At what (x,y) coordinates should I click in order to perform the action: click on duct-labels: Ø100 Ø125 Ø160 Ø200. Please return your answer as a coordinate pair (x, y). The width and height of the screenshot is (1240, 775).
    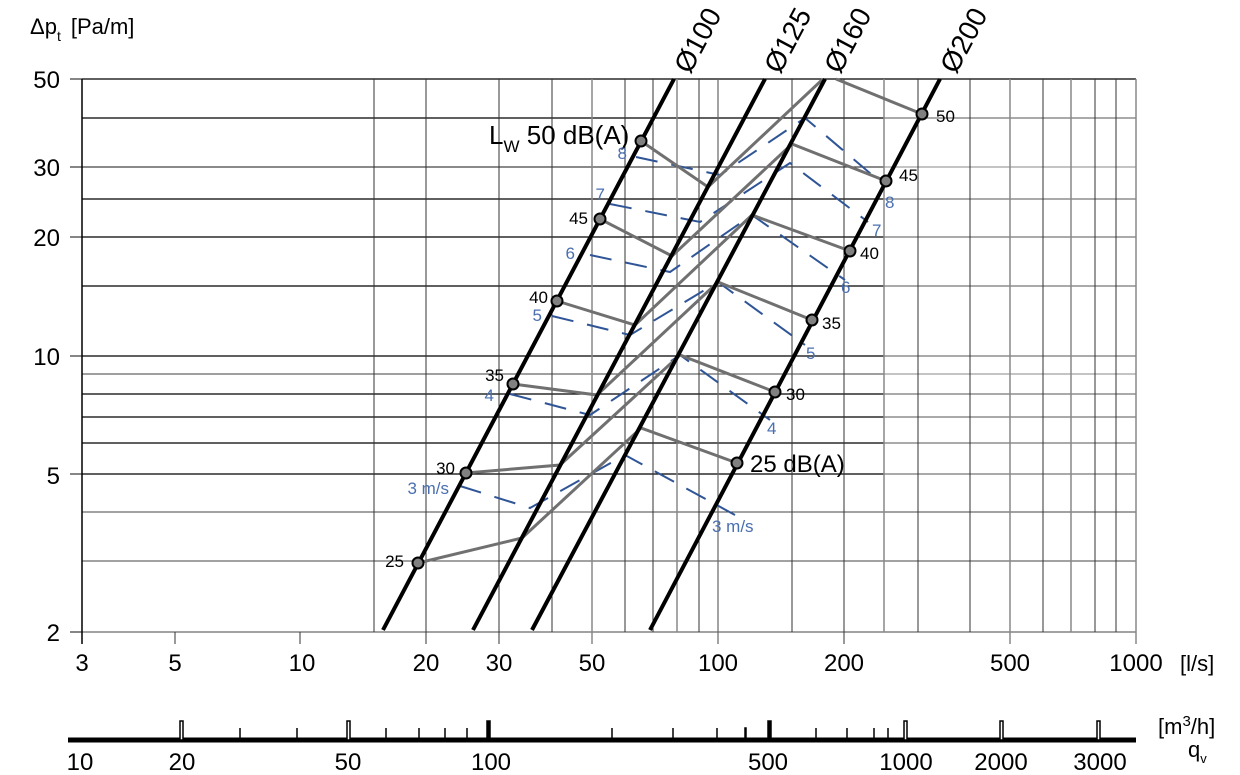
    Looking at the image, I should click on (831, 40).